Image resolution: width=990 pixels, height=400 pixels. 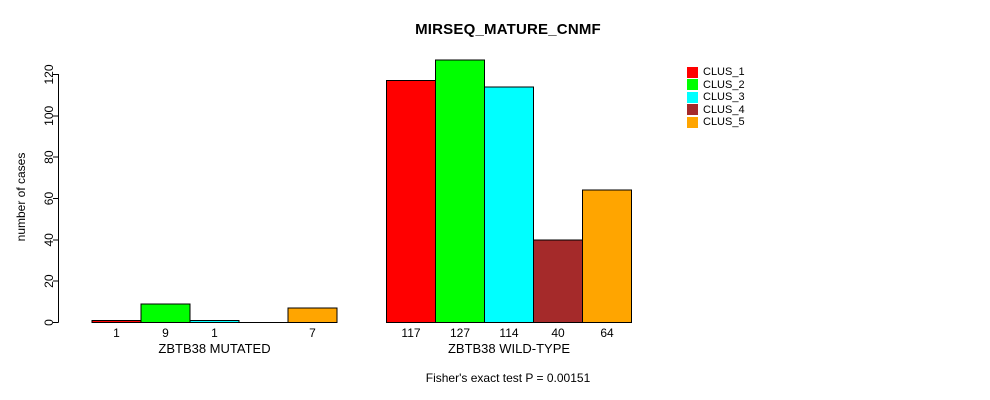 What do you see at coordinates (21, 197) in the screenshot?
I see `y-axis-label: number of cases` at bounding box center [21, 197].